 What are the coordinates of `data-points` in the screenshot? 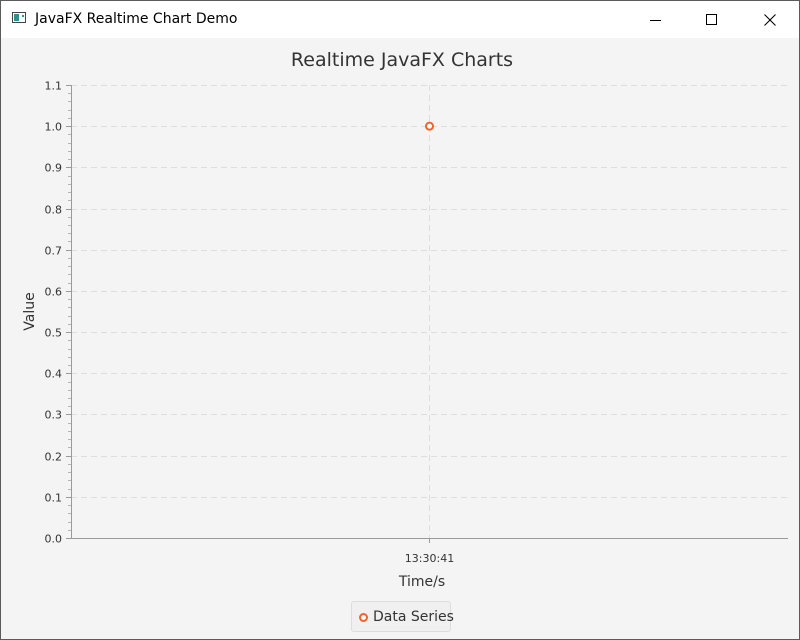 It's located at (429, 126).